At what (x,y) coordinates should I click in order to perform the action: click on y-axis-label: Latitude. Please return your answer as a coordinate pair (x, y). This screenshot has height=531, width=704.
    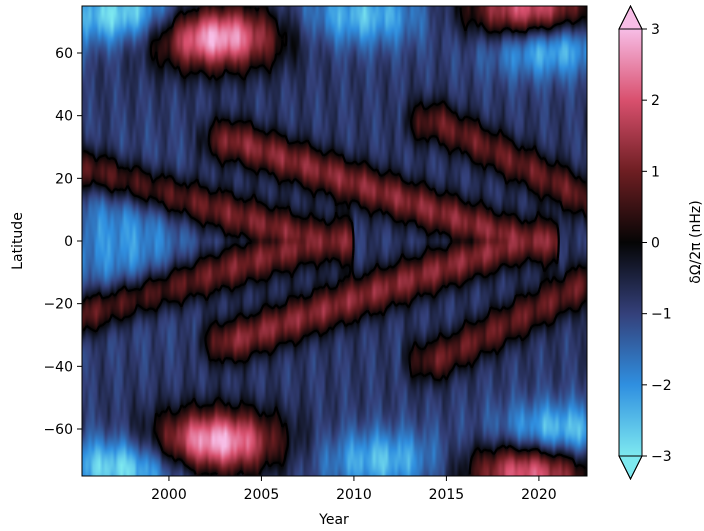
    Looking at the image, I should click on (18, 241).